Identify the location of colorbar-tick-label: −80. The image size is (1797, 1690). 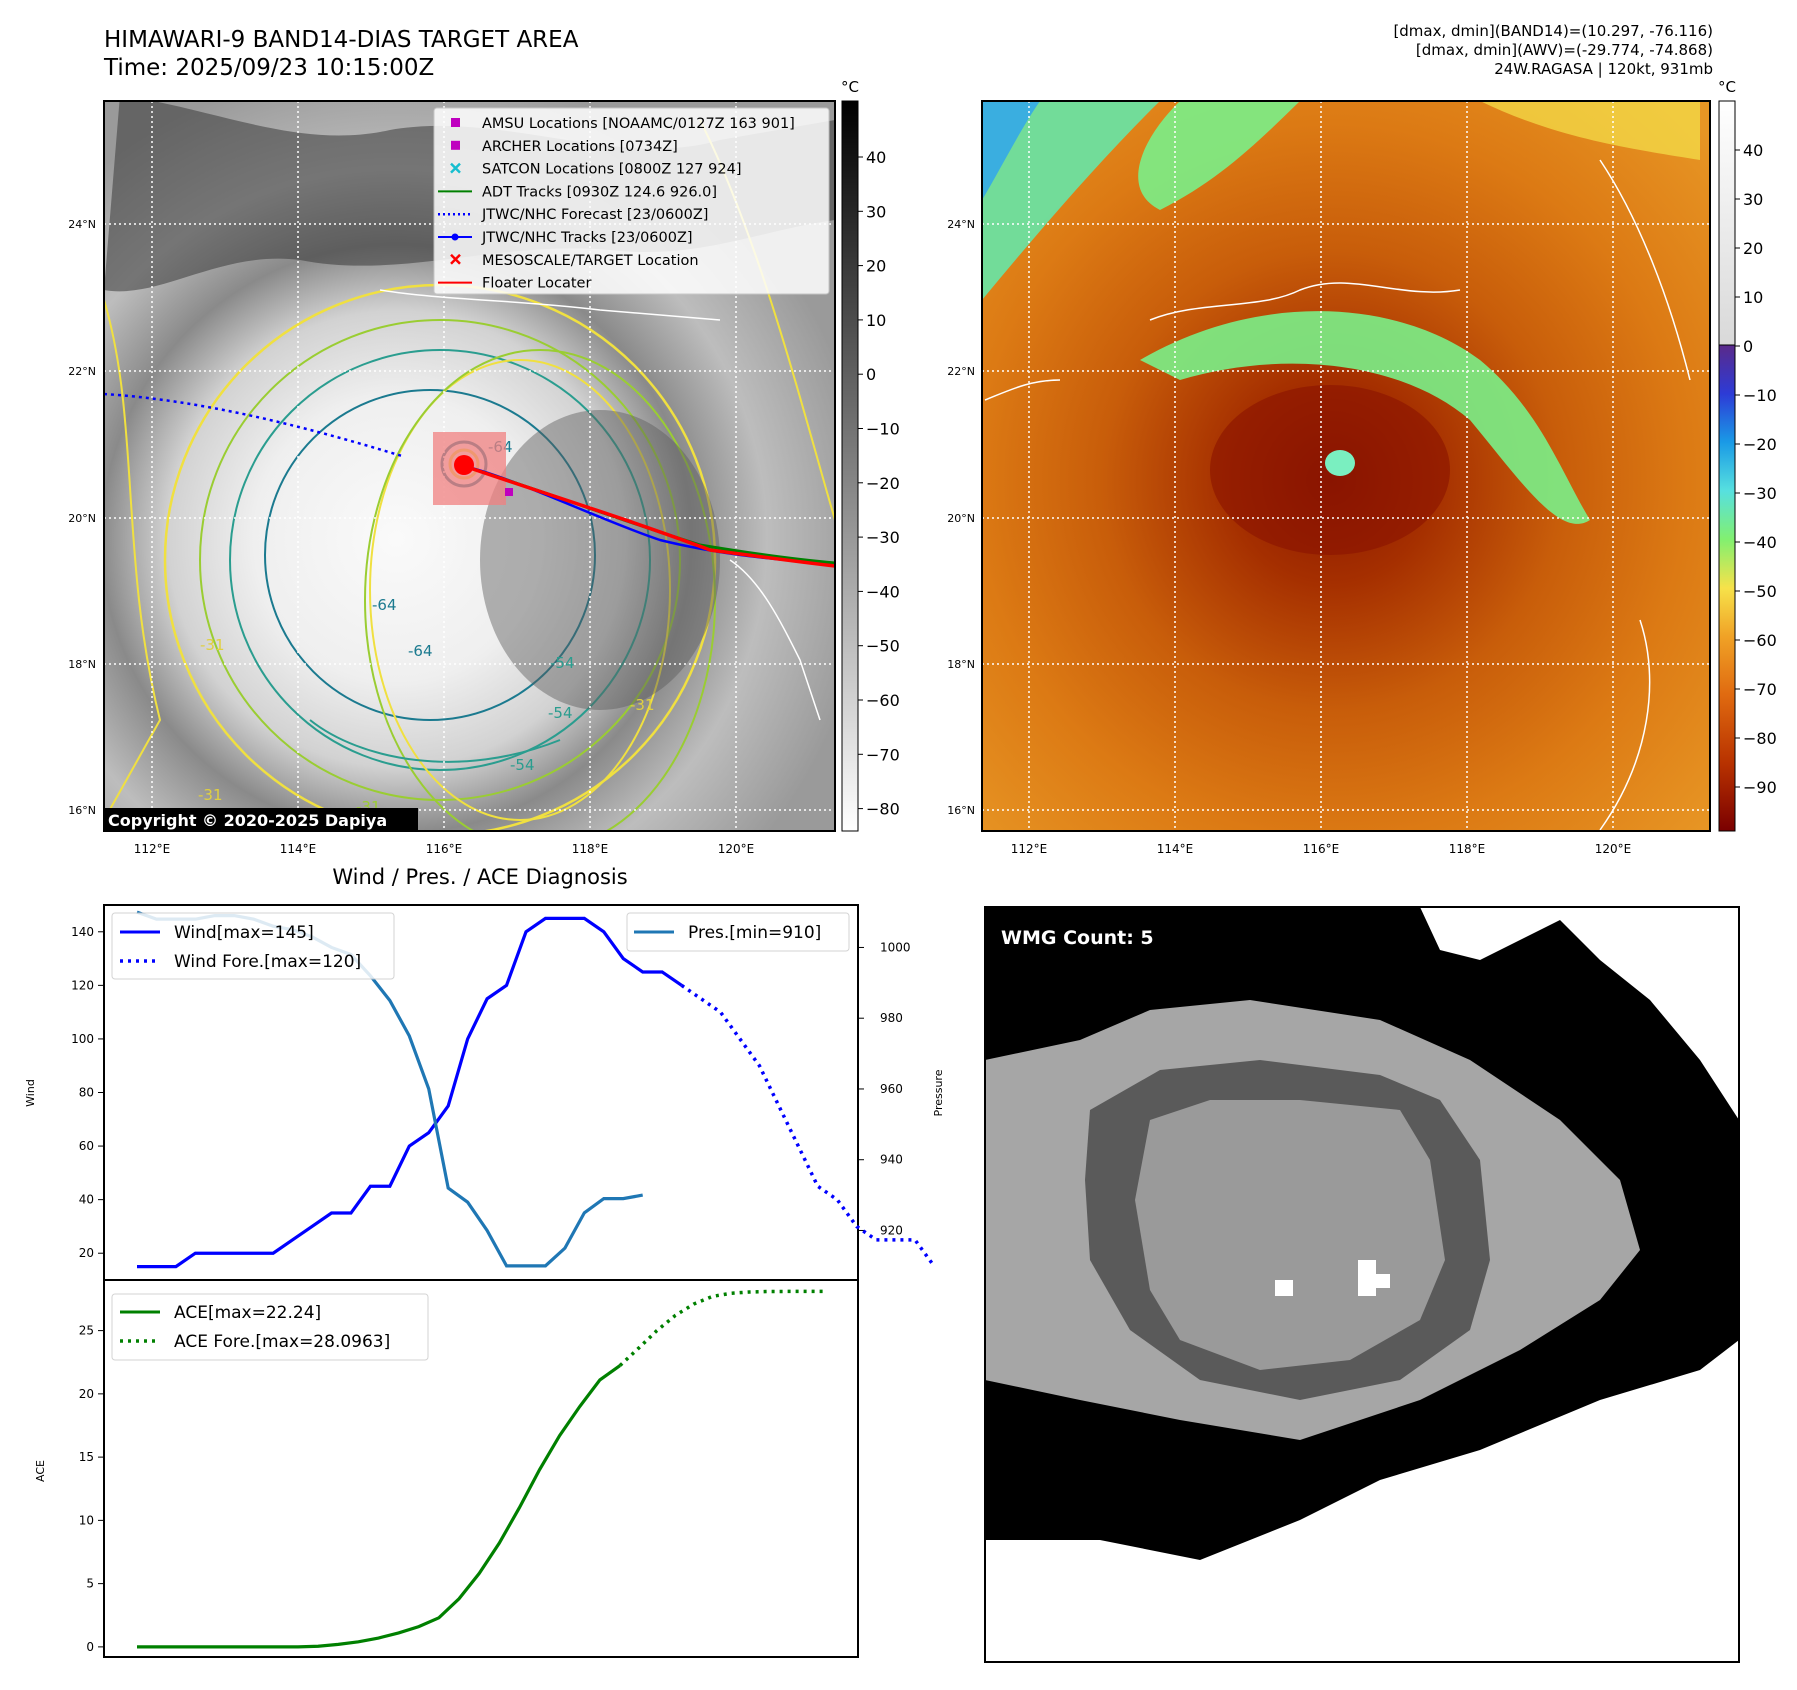
(1760, 738).